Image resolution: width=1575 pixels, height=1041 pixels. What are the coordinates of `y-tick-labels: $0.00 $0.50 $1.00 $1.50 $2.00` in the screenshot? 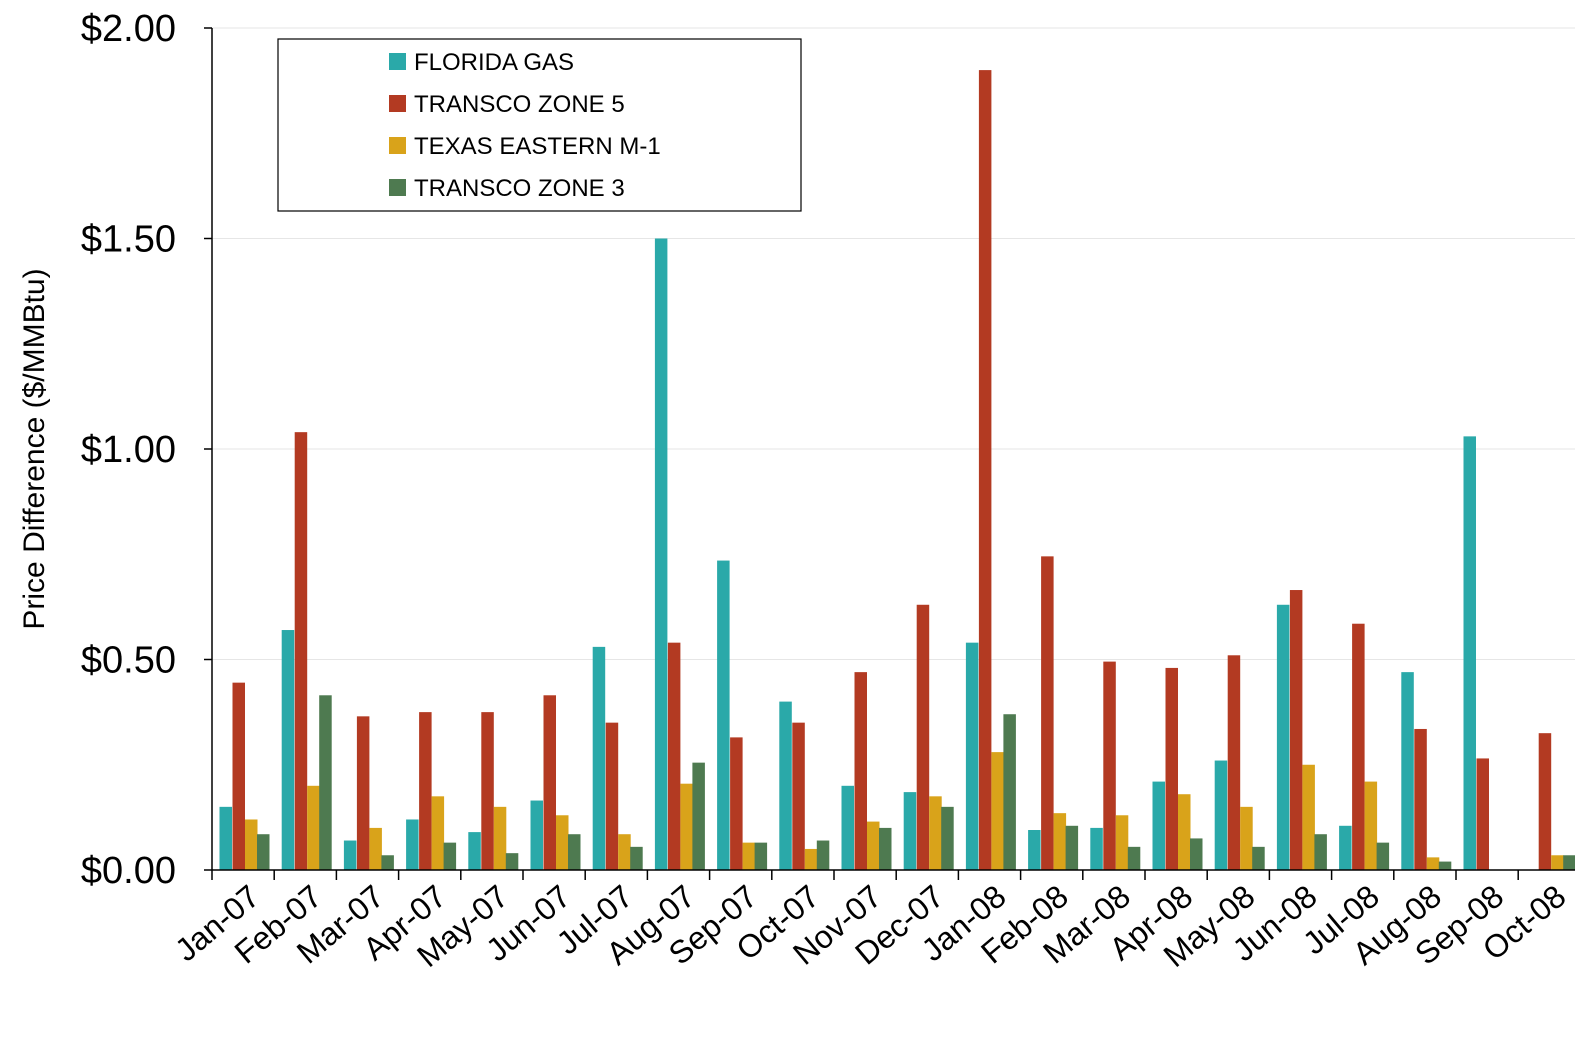 It's located at (146, 450).